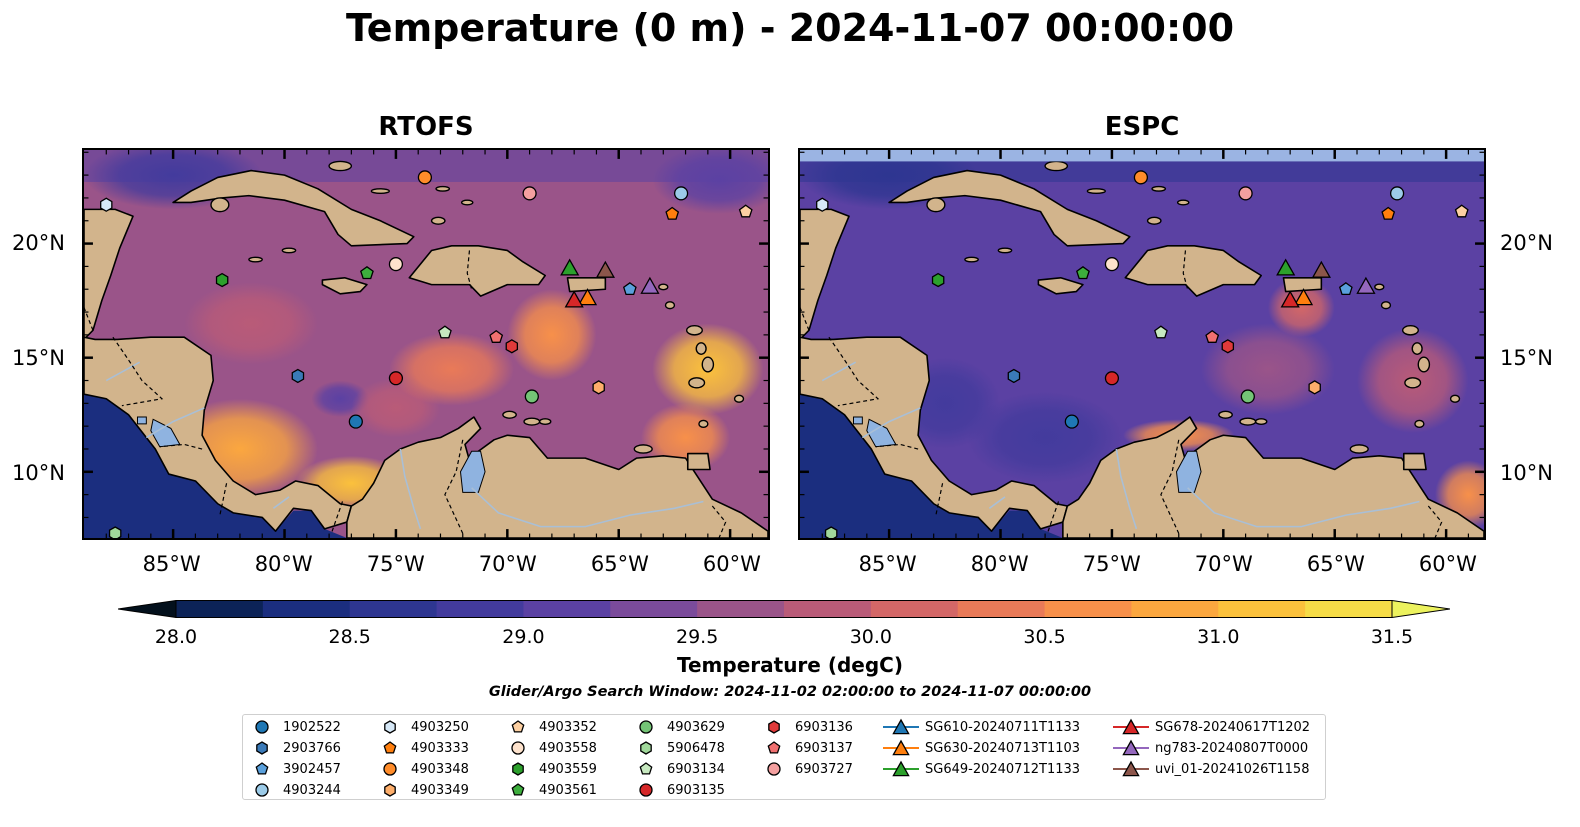 The image size is (1580, 827). I want to click on lon-tick-label: 70°W, so click(1223, 564).